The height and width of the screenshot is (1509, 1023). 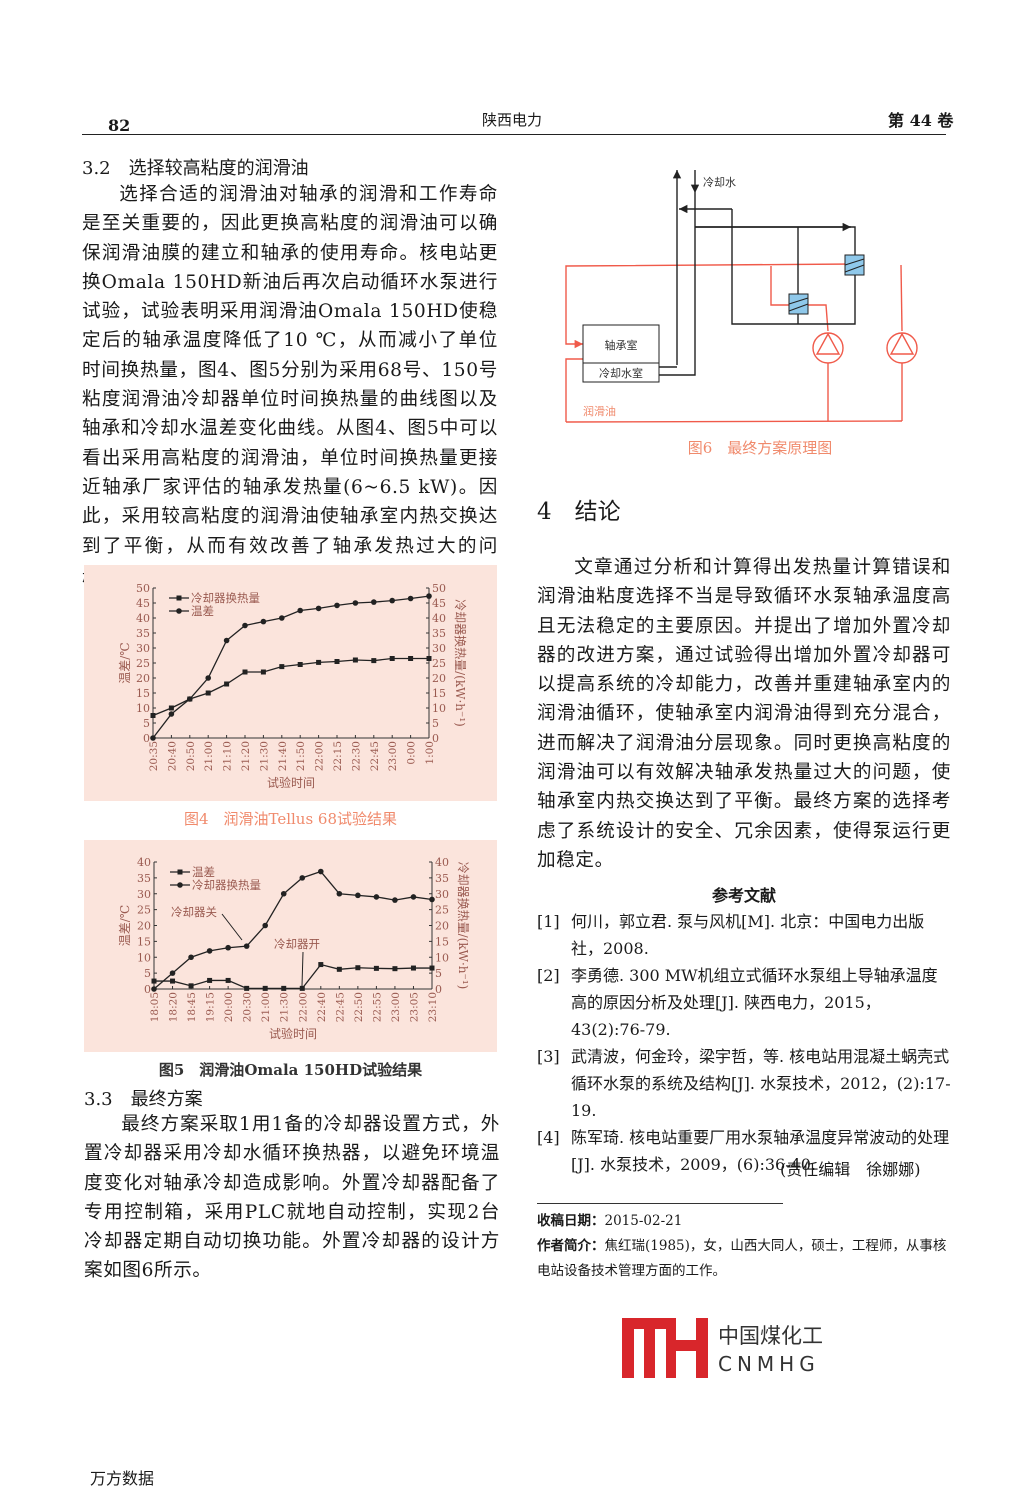 What do you see at coordinates (579, 512) in the screenshot?
I see `section-4-title: 4 结论` at bounding box center [579, 512].